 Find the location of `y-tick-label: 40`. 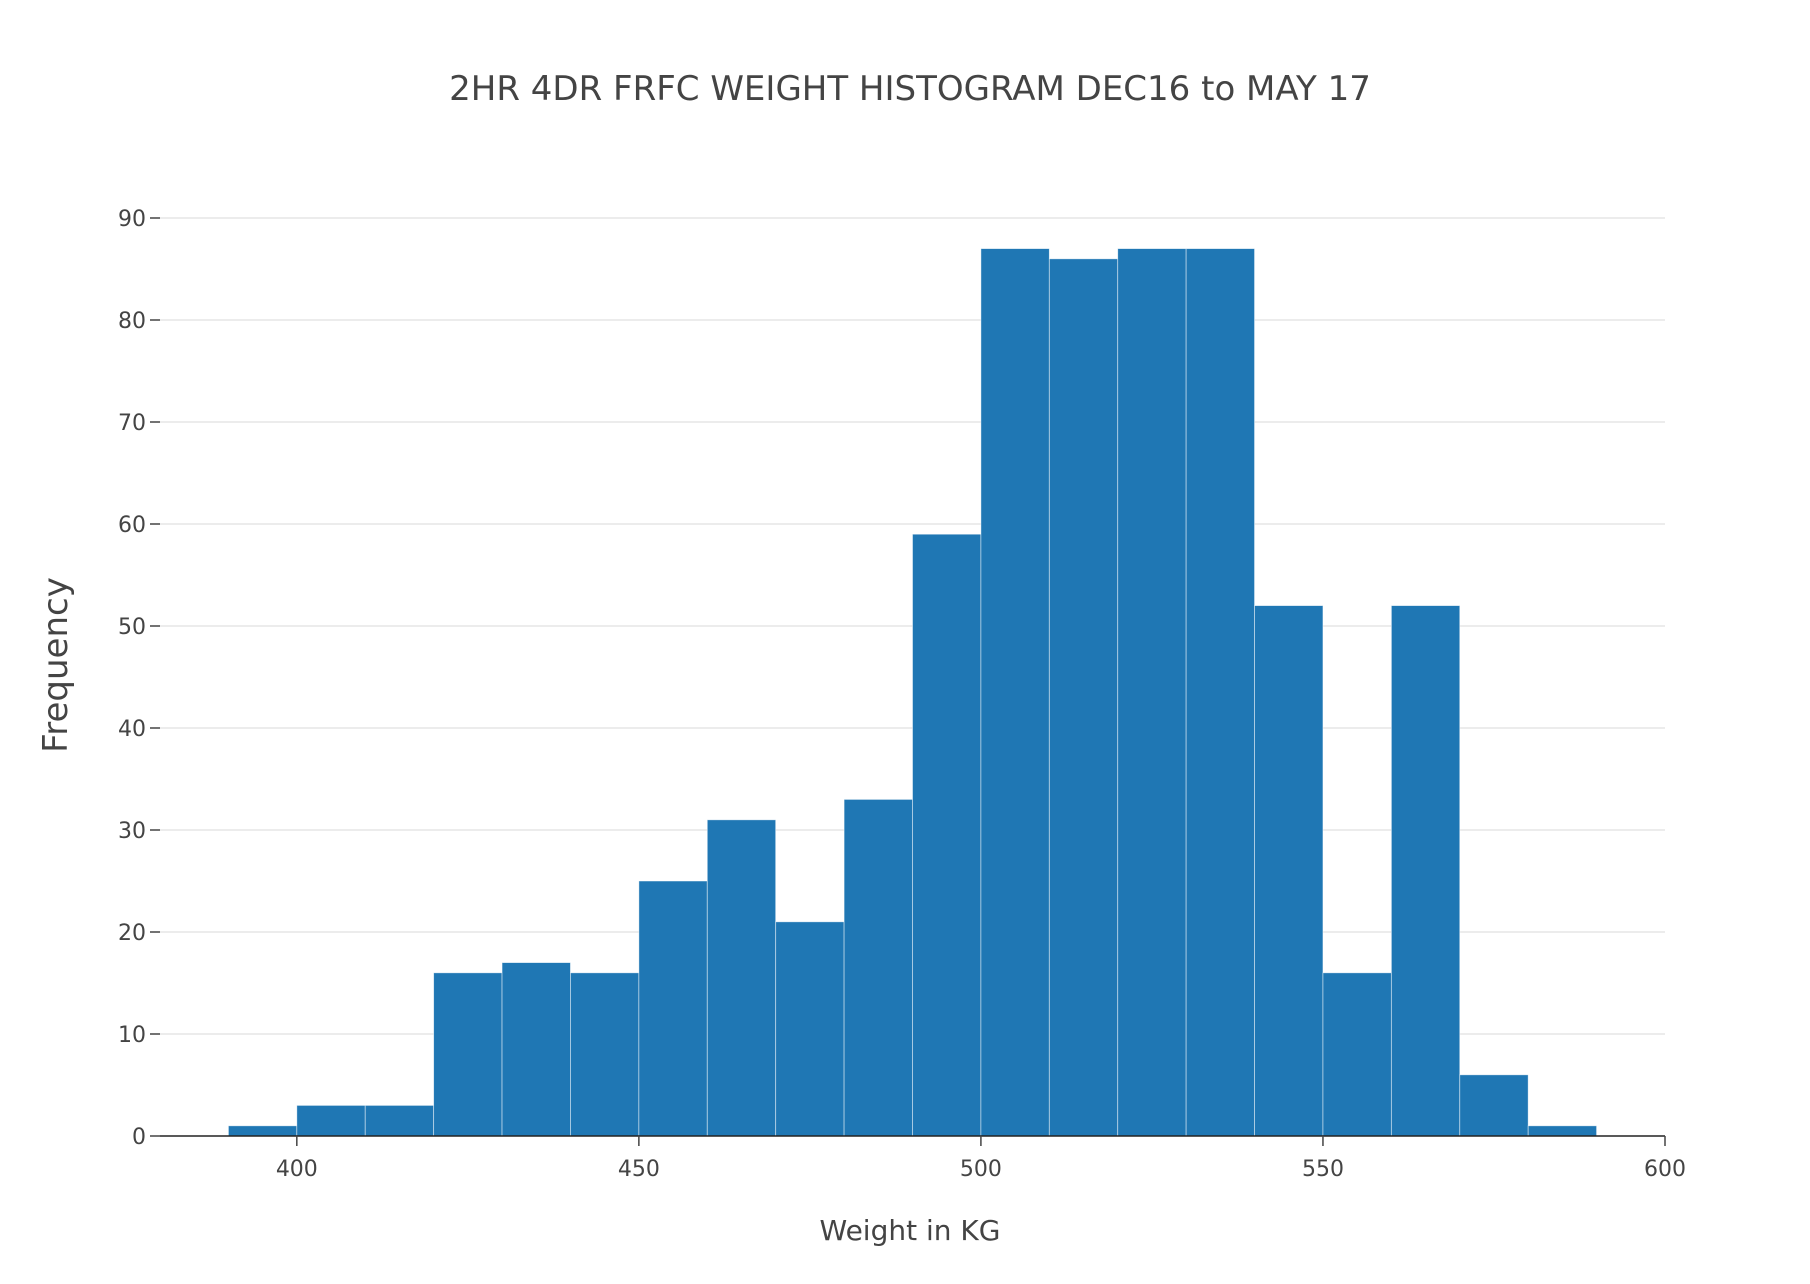

y-tick-label: 40 is located at coordinates (132, 729).